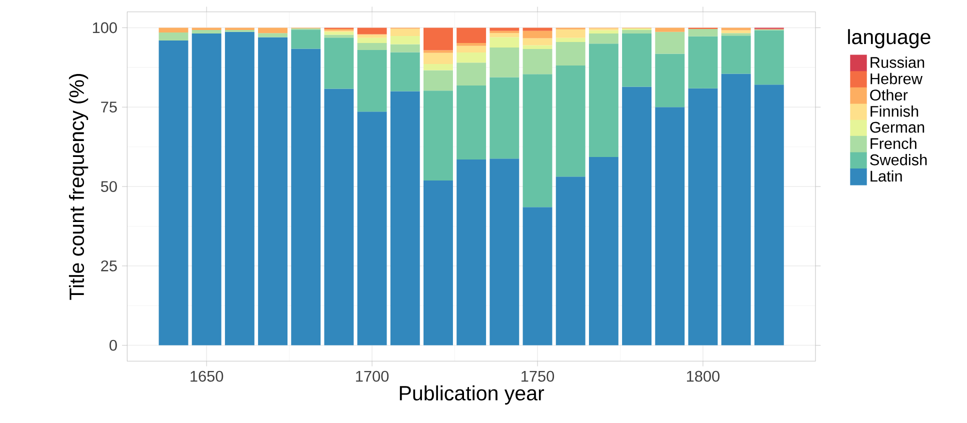  I want to click on legend-label: German, so click(897, 127).